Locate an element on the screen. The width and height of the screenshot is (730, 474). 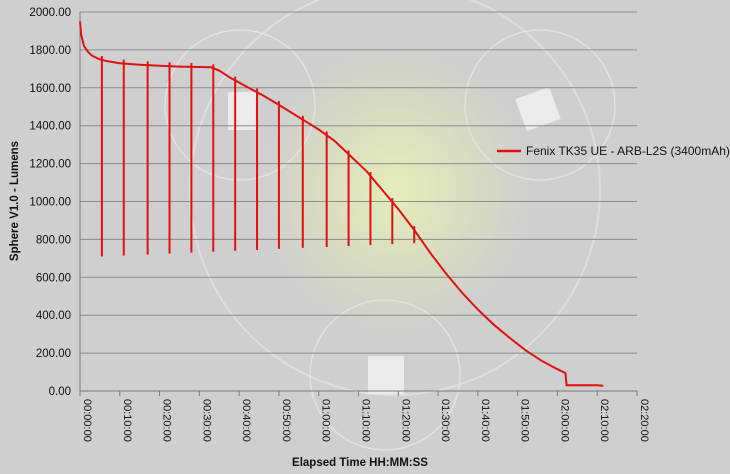
x-tick-label: 00:00:00 is located at coordinates (87, 420).